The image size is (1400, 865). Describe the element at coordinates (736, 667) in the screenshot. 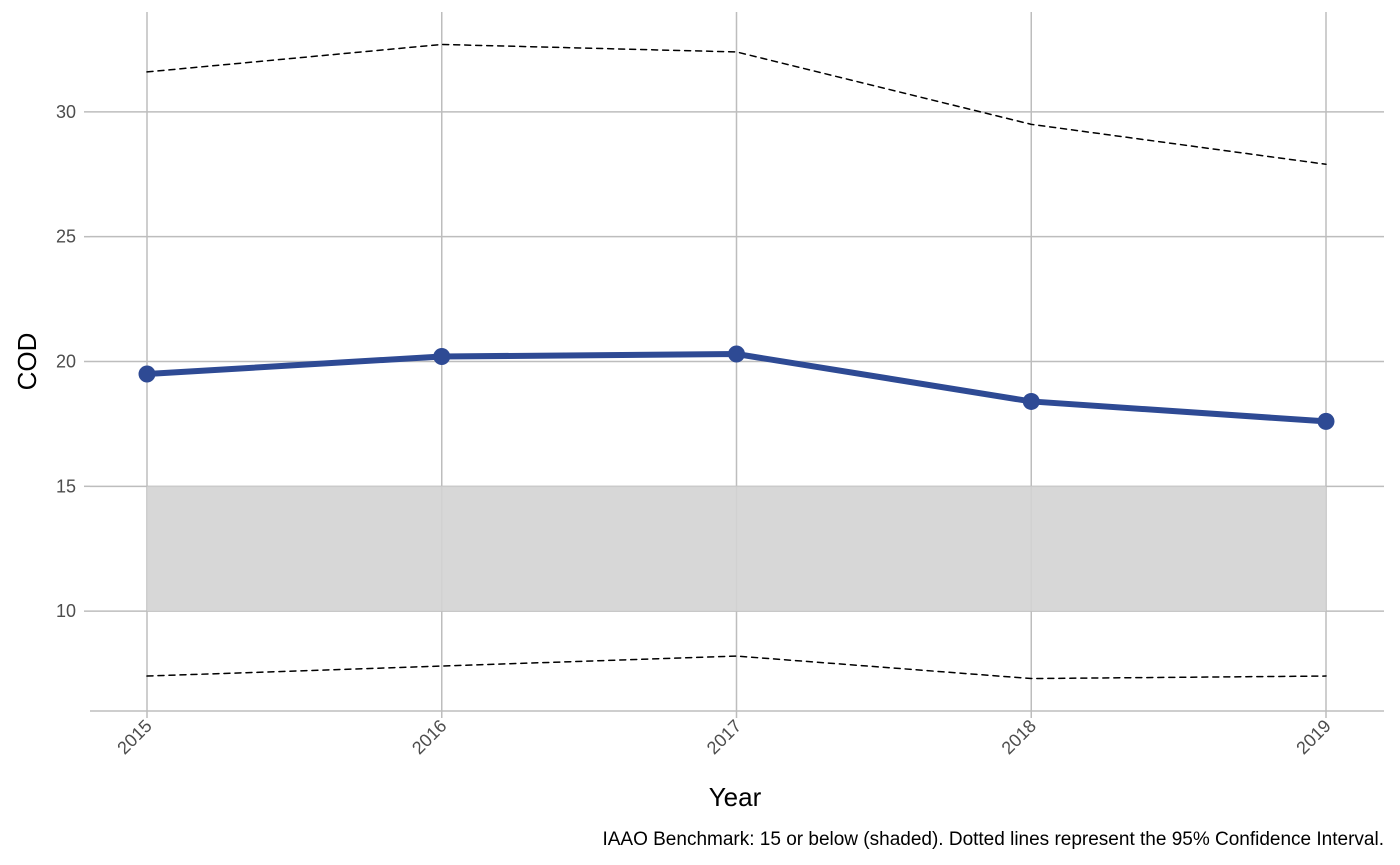

I see `lower-ci-line` at that location.